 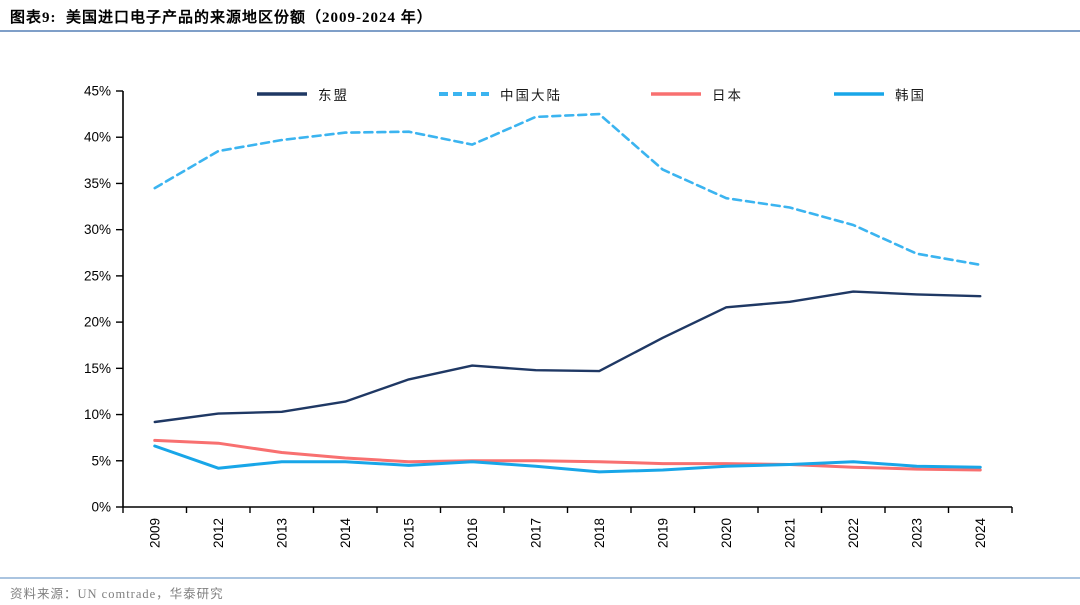 I want to click on line-japan, so click(x=567, y=455).